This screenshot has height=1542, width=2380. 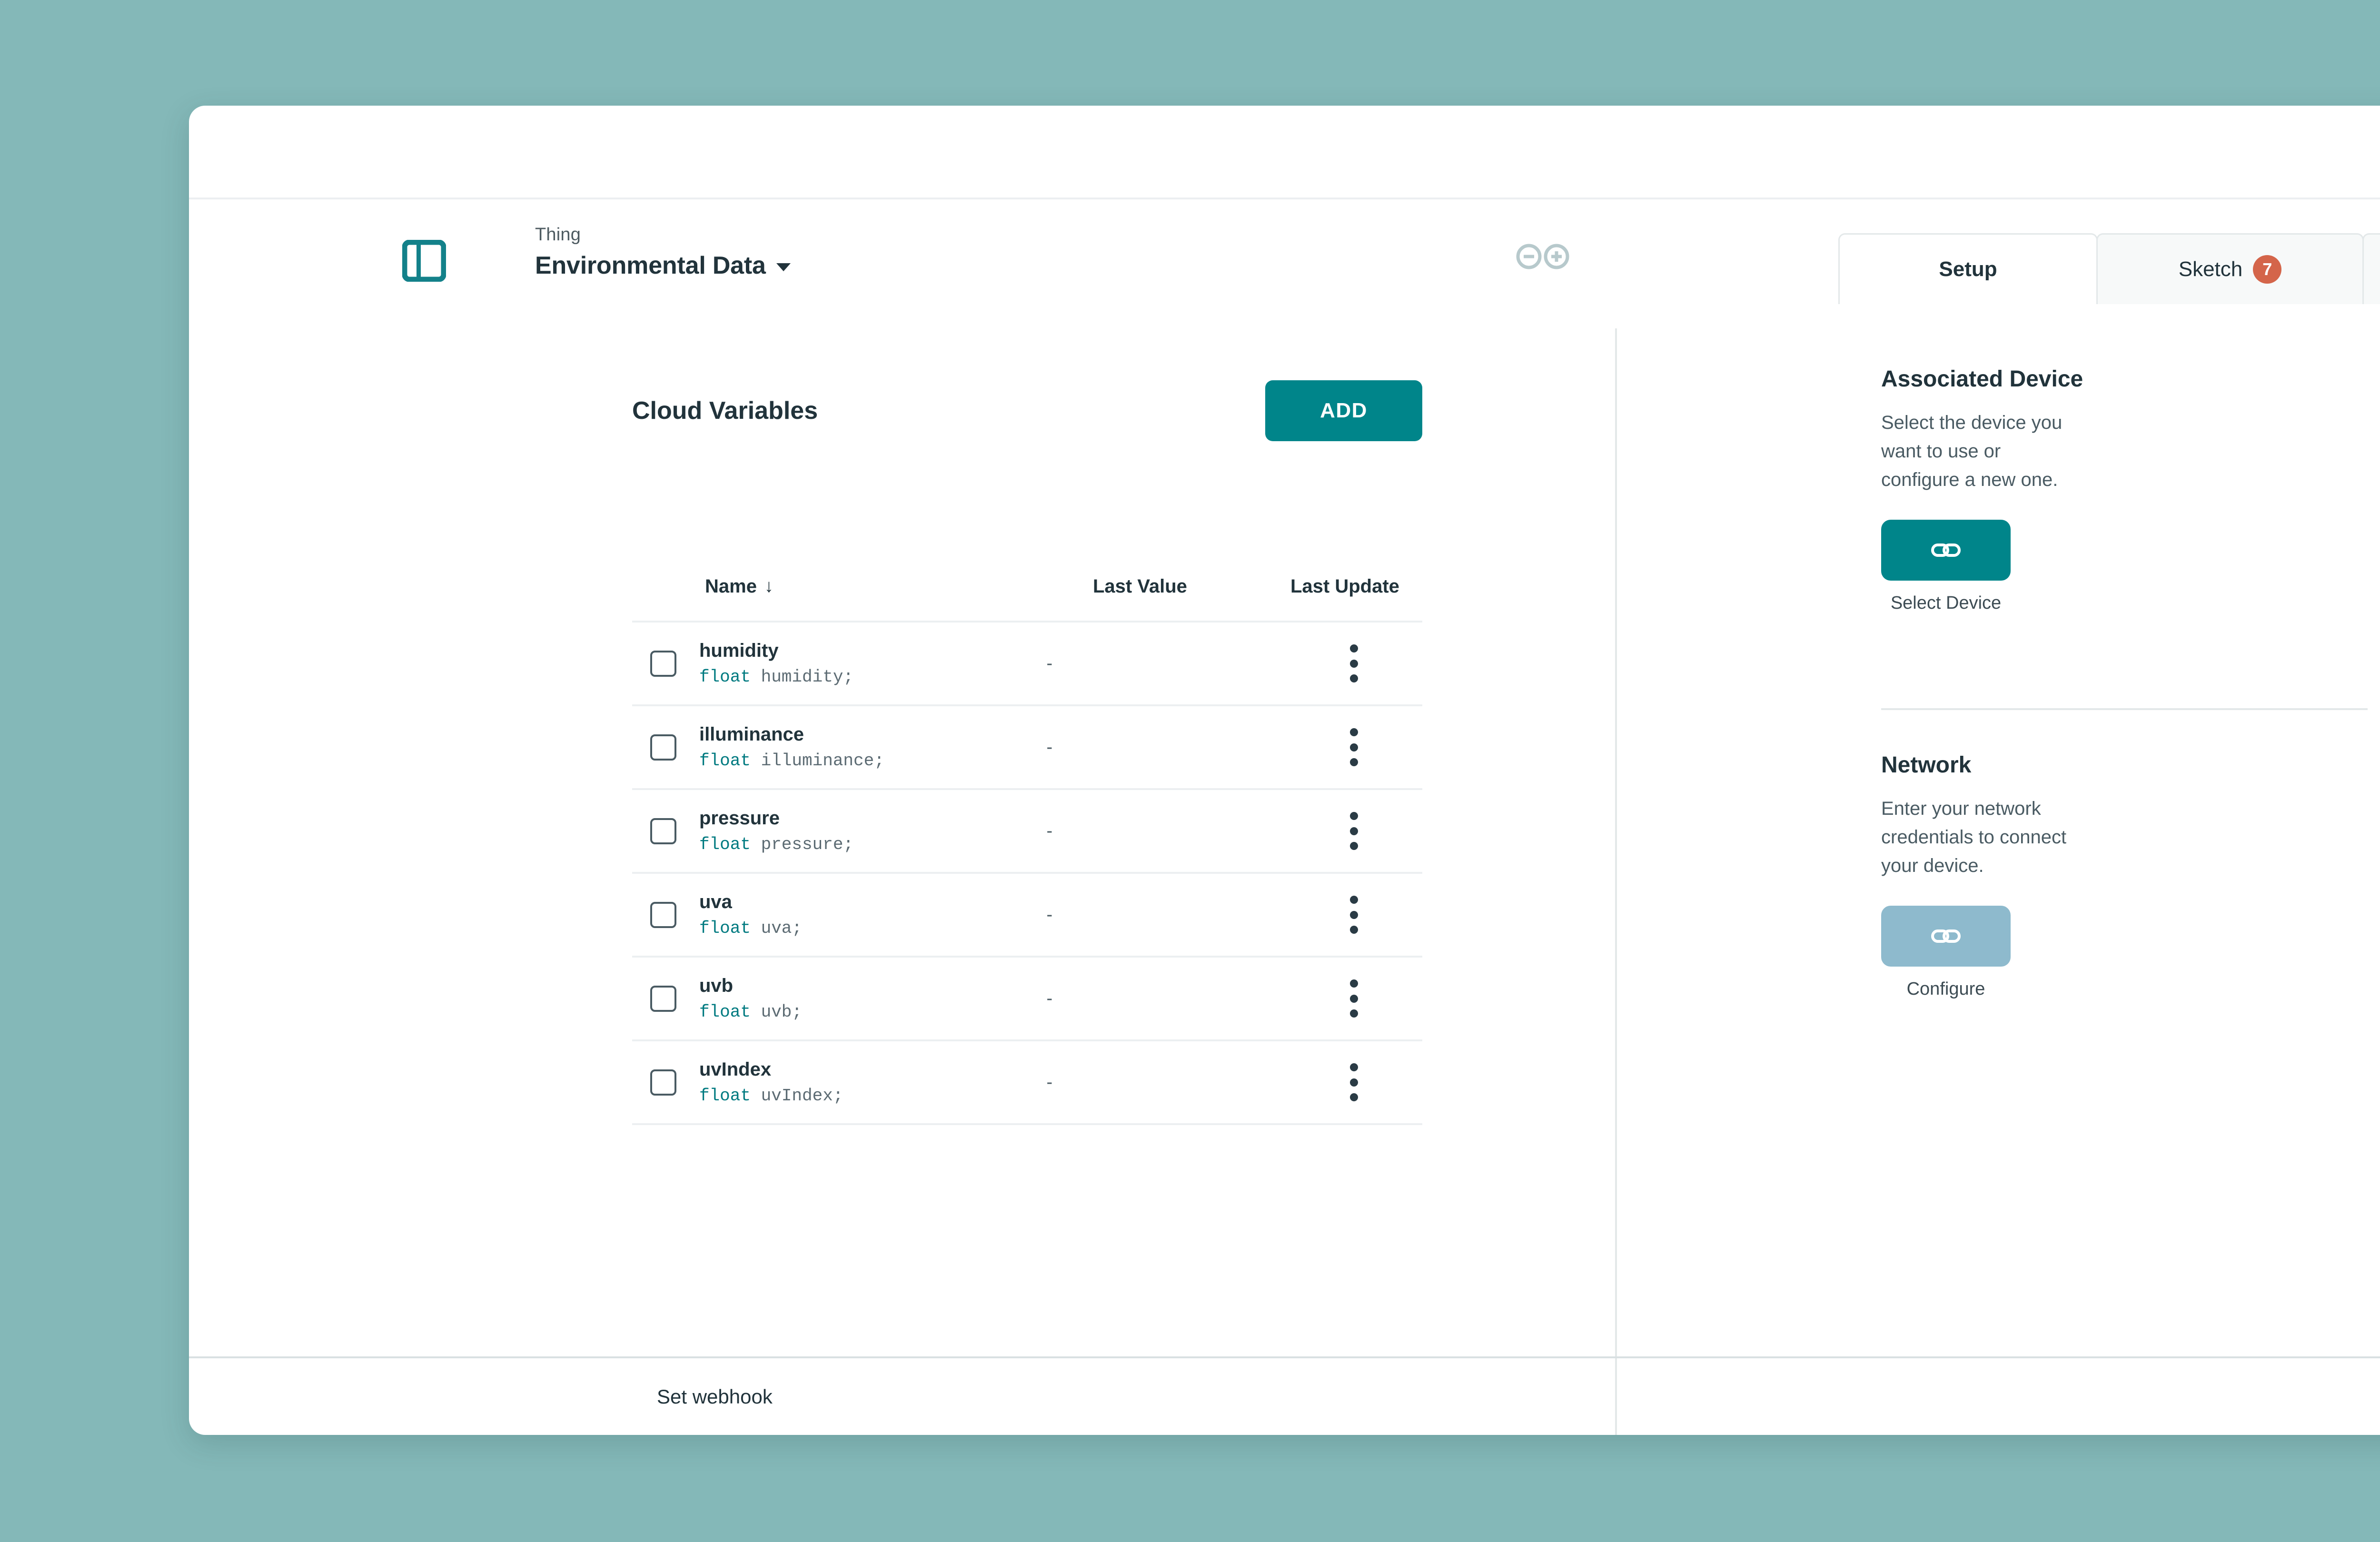 I want to click on thing-breadcrumb: Thing Environmental Data, so click(x=663, y=252).